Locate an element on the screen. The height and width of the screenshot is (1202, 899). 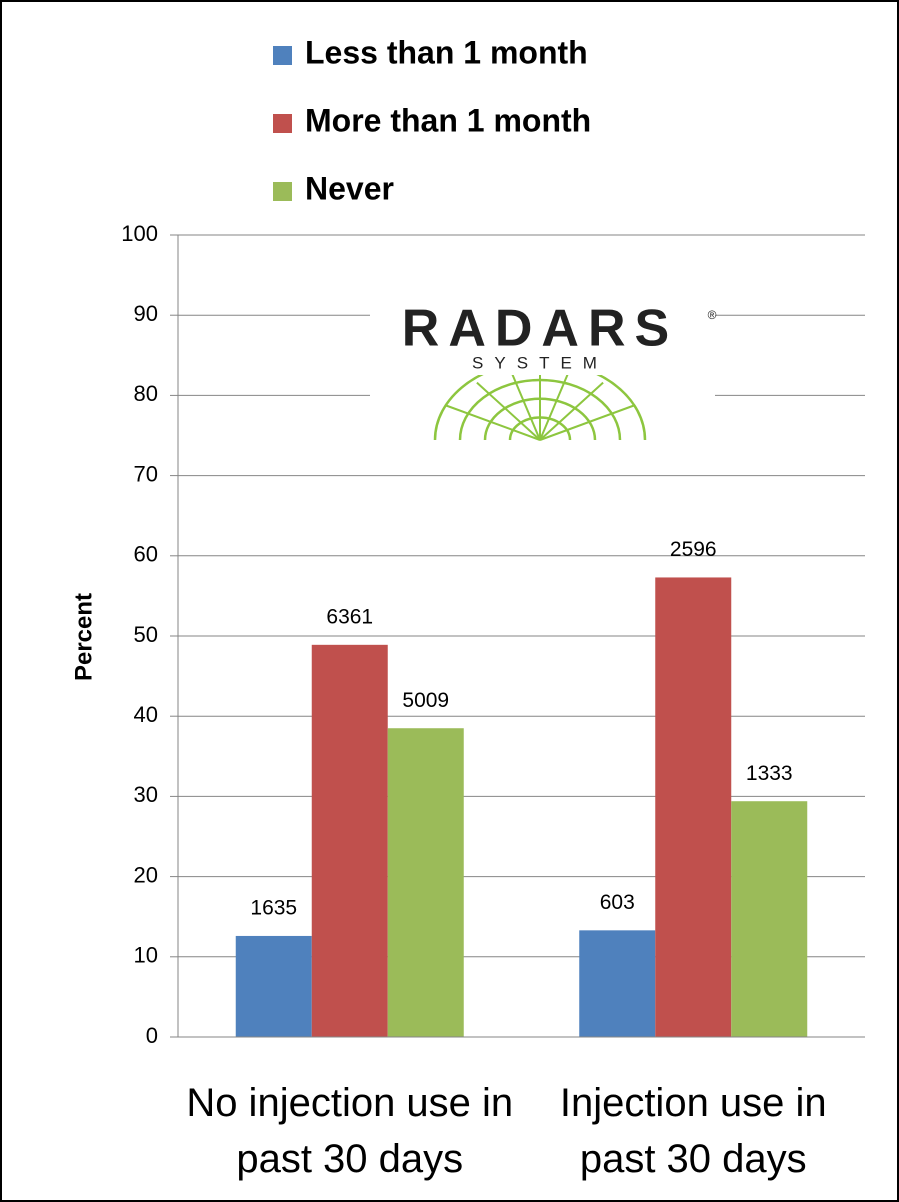
data-label: 1635 is located at coordinates (273, 907).